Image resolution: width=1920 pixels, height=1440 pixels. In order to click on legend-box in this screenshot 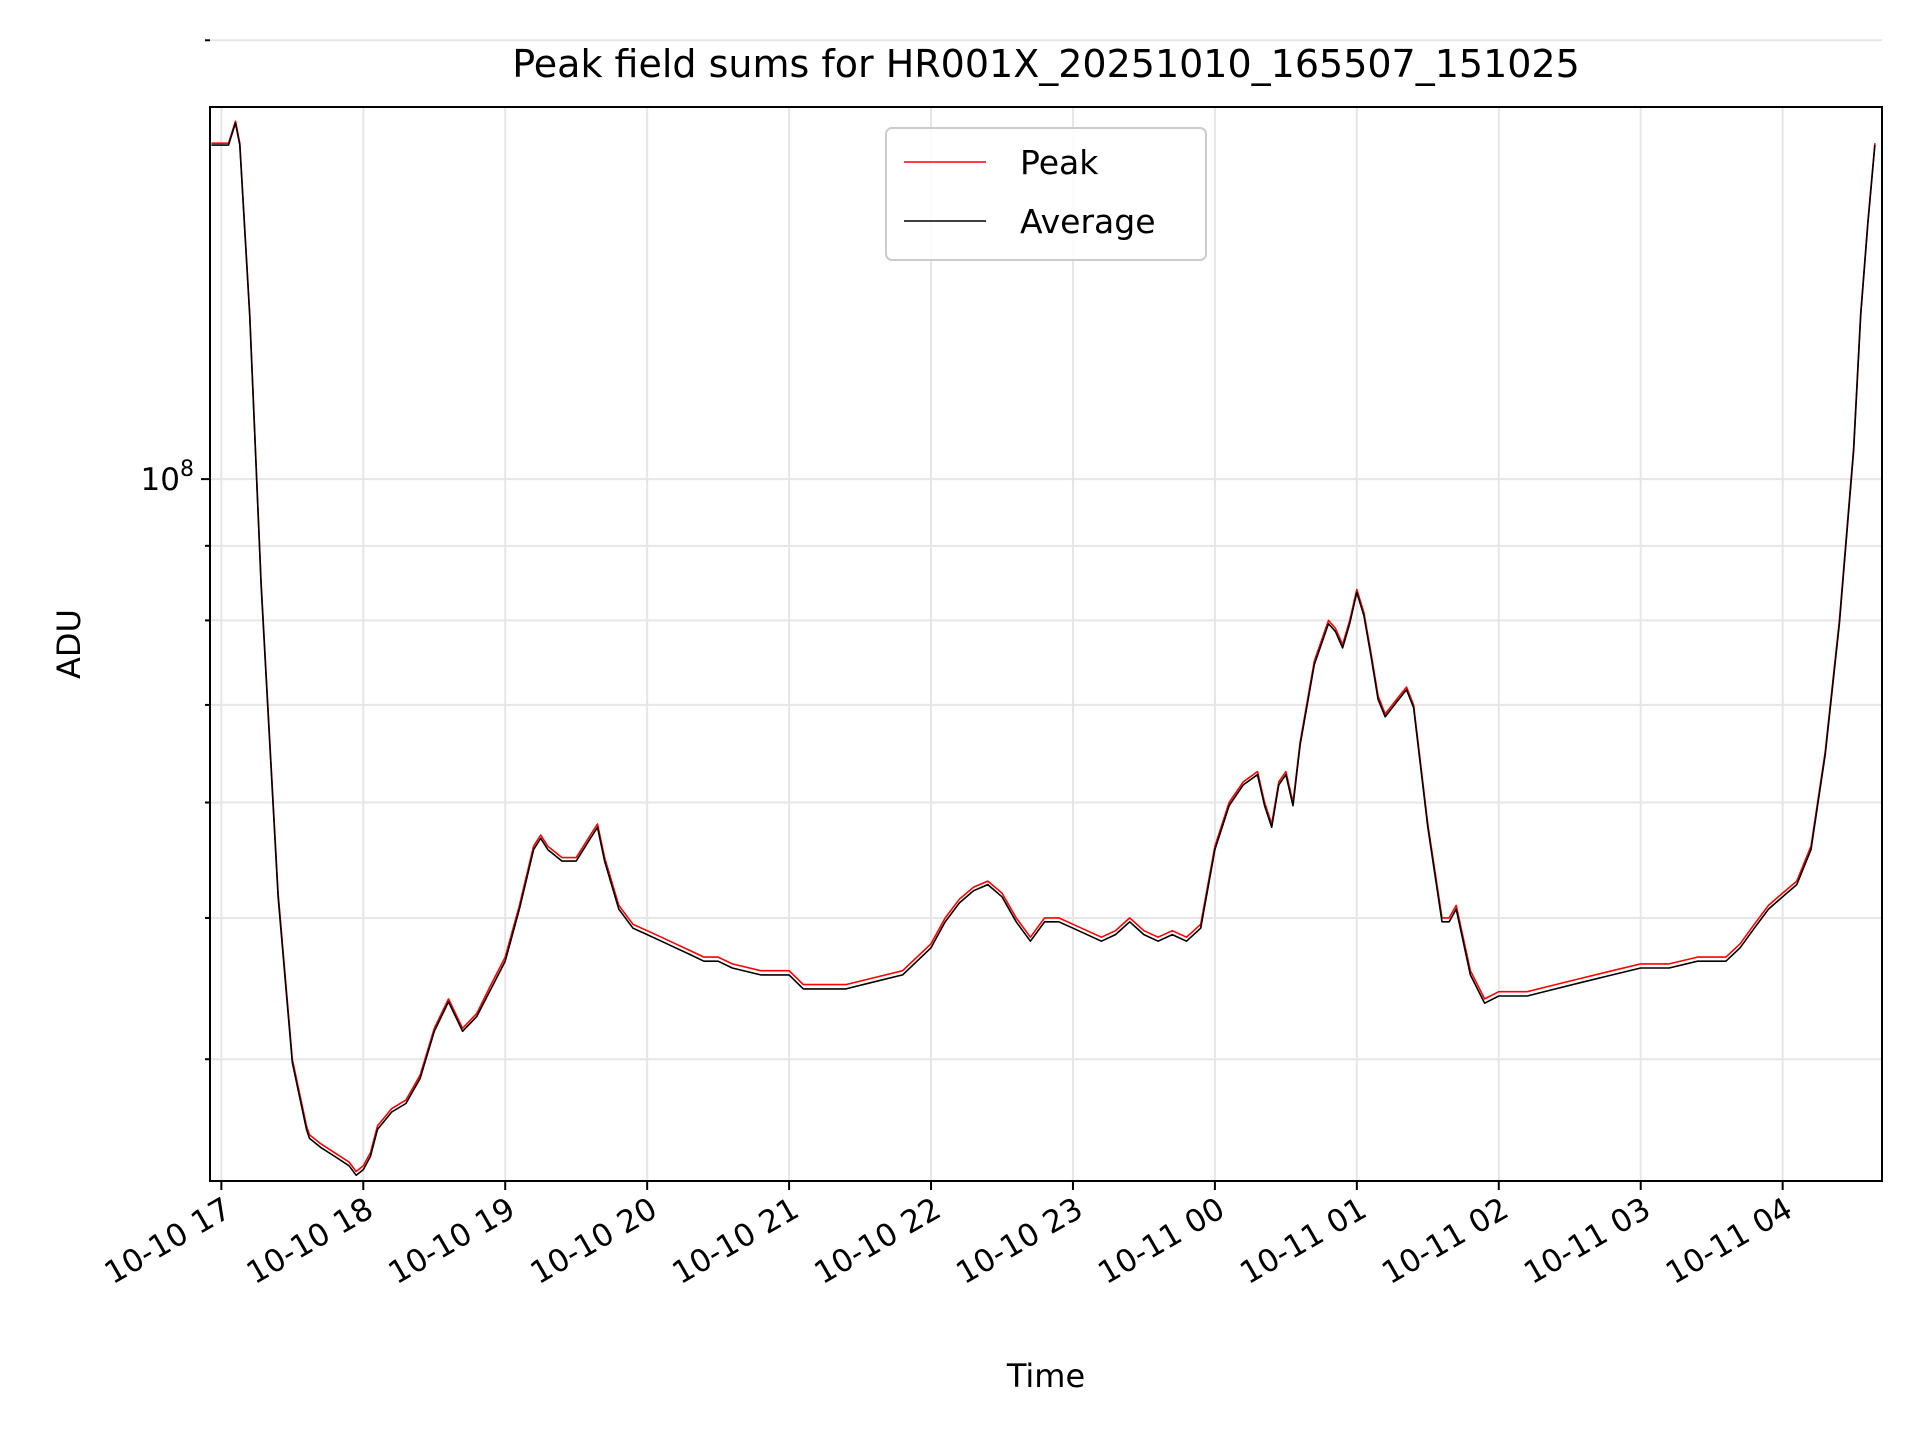, I will do `click(1046, 194)`.